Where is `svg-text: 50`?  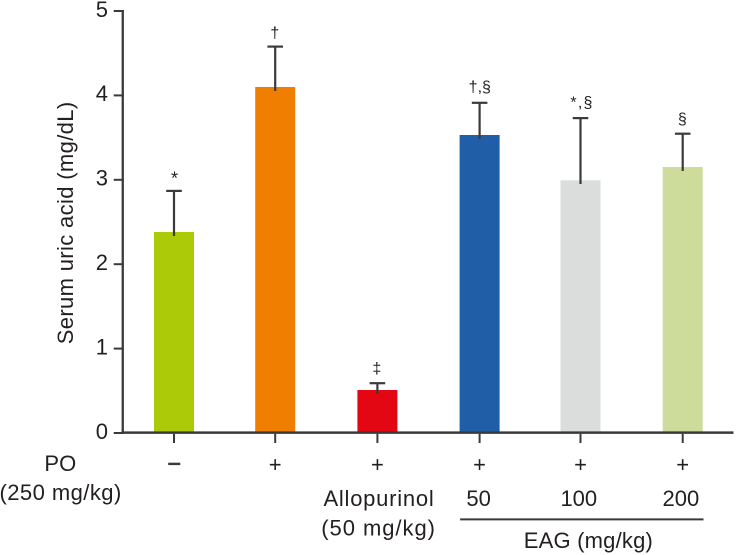
svg-text: 50 is located at coordinates (478, 498).